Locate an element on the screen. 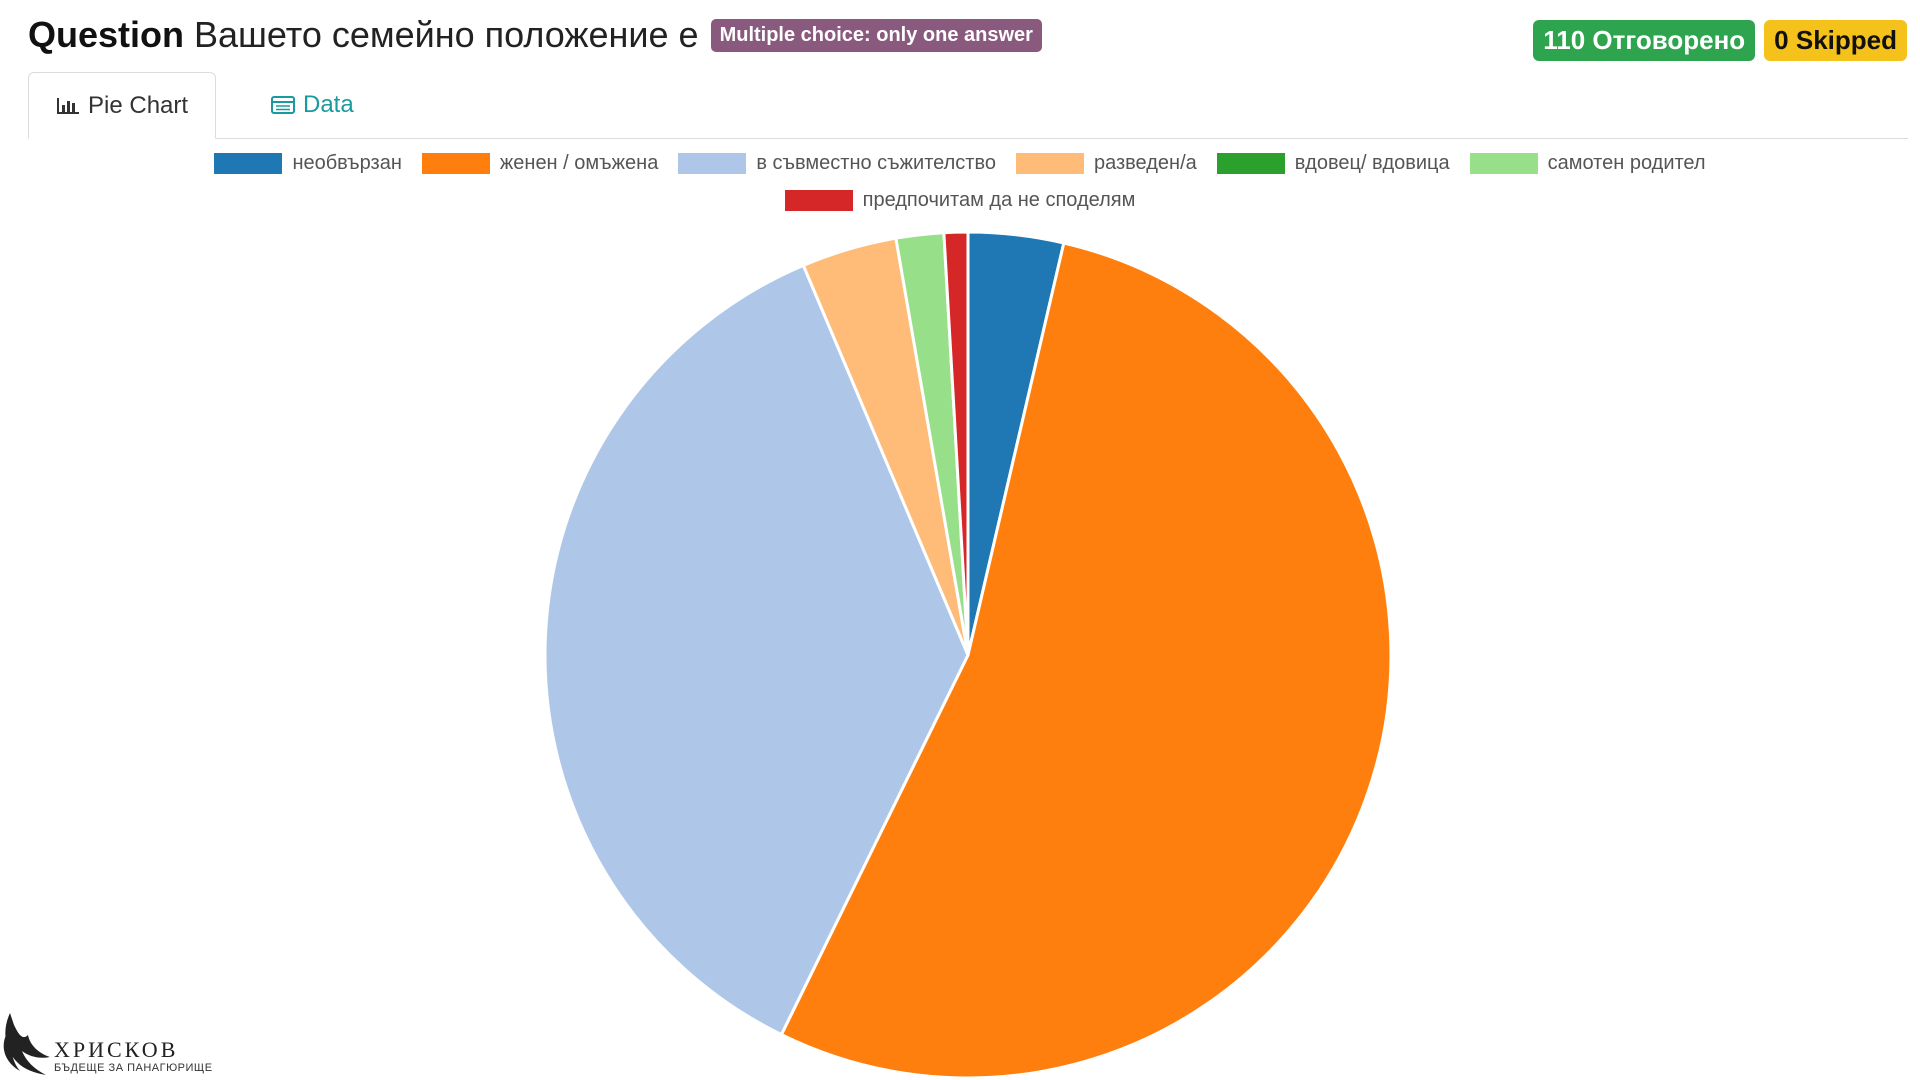 This screenshot has width=1920, height=1080. legend-label: разведен/а is located at coordinates (1145, 163).